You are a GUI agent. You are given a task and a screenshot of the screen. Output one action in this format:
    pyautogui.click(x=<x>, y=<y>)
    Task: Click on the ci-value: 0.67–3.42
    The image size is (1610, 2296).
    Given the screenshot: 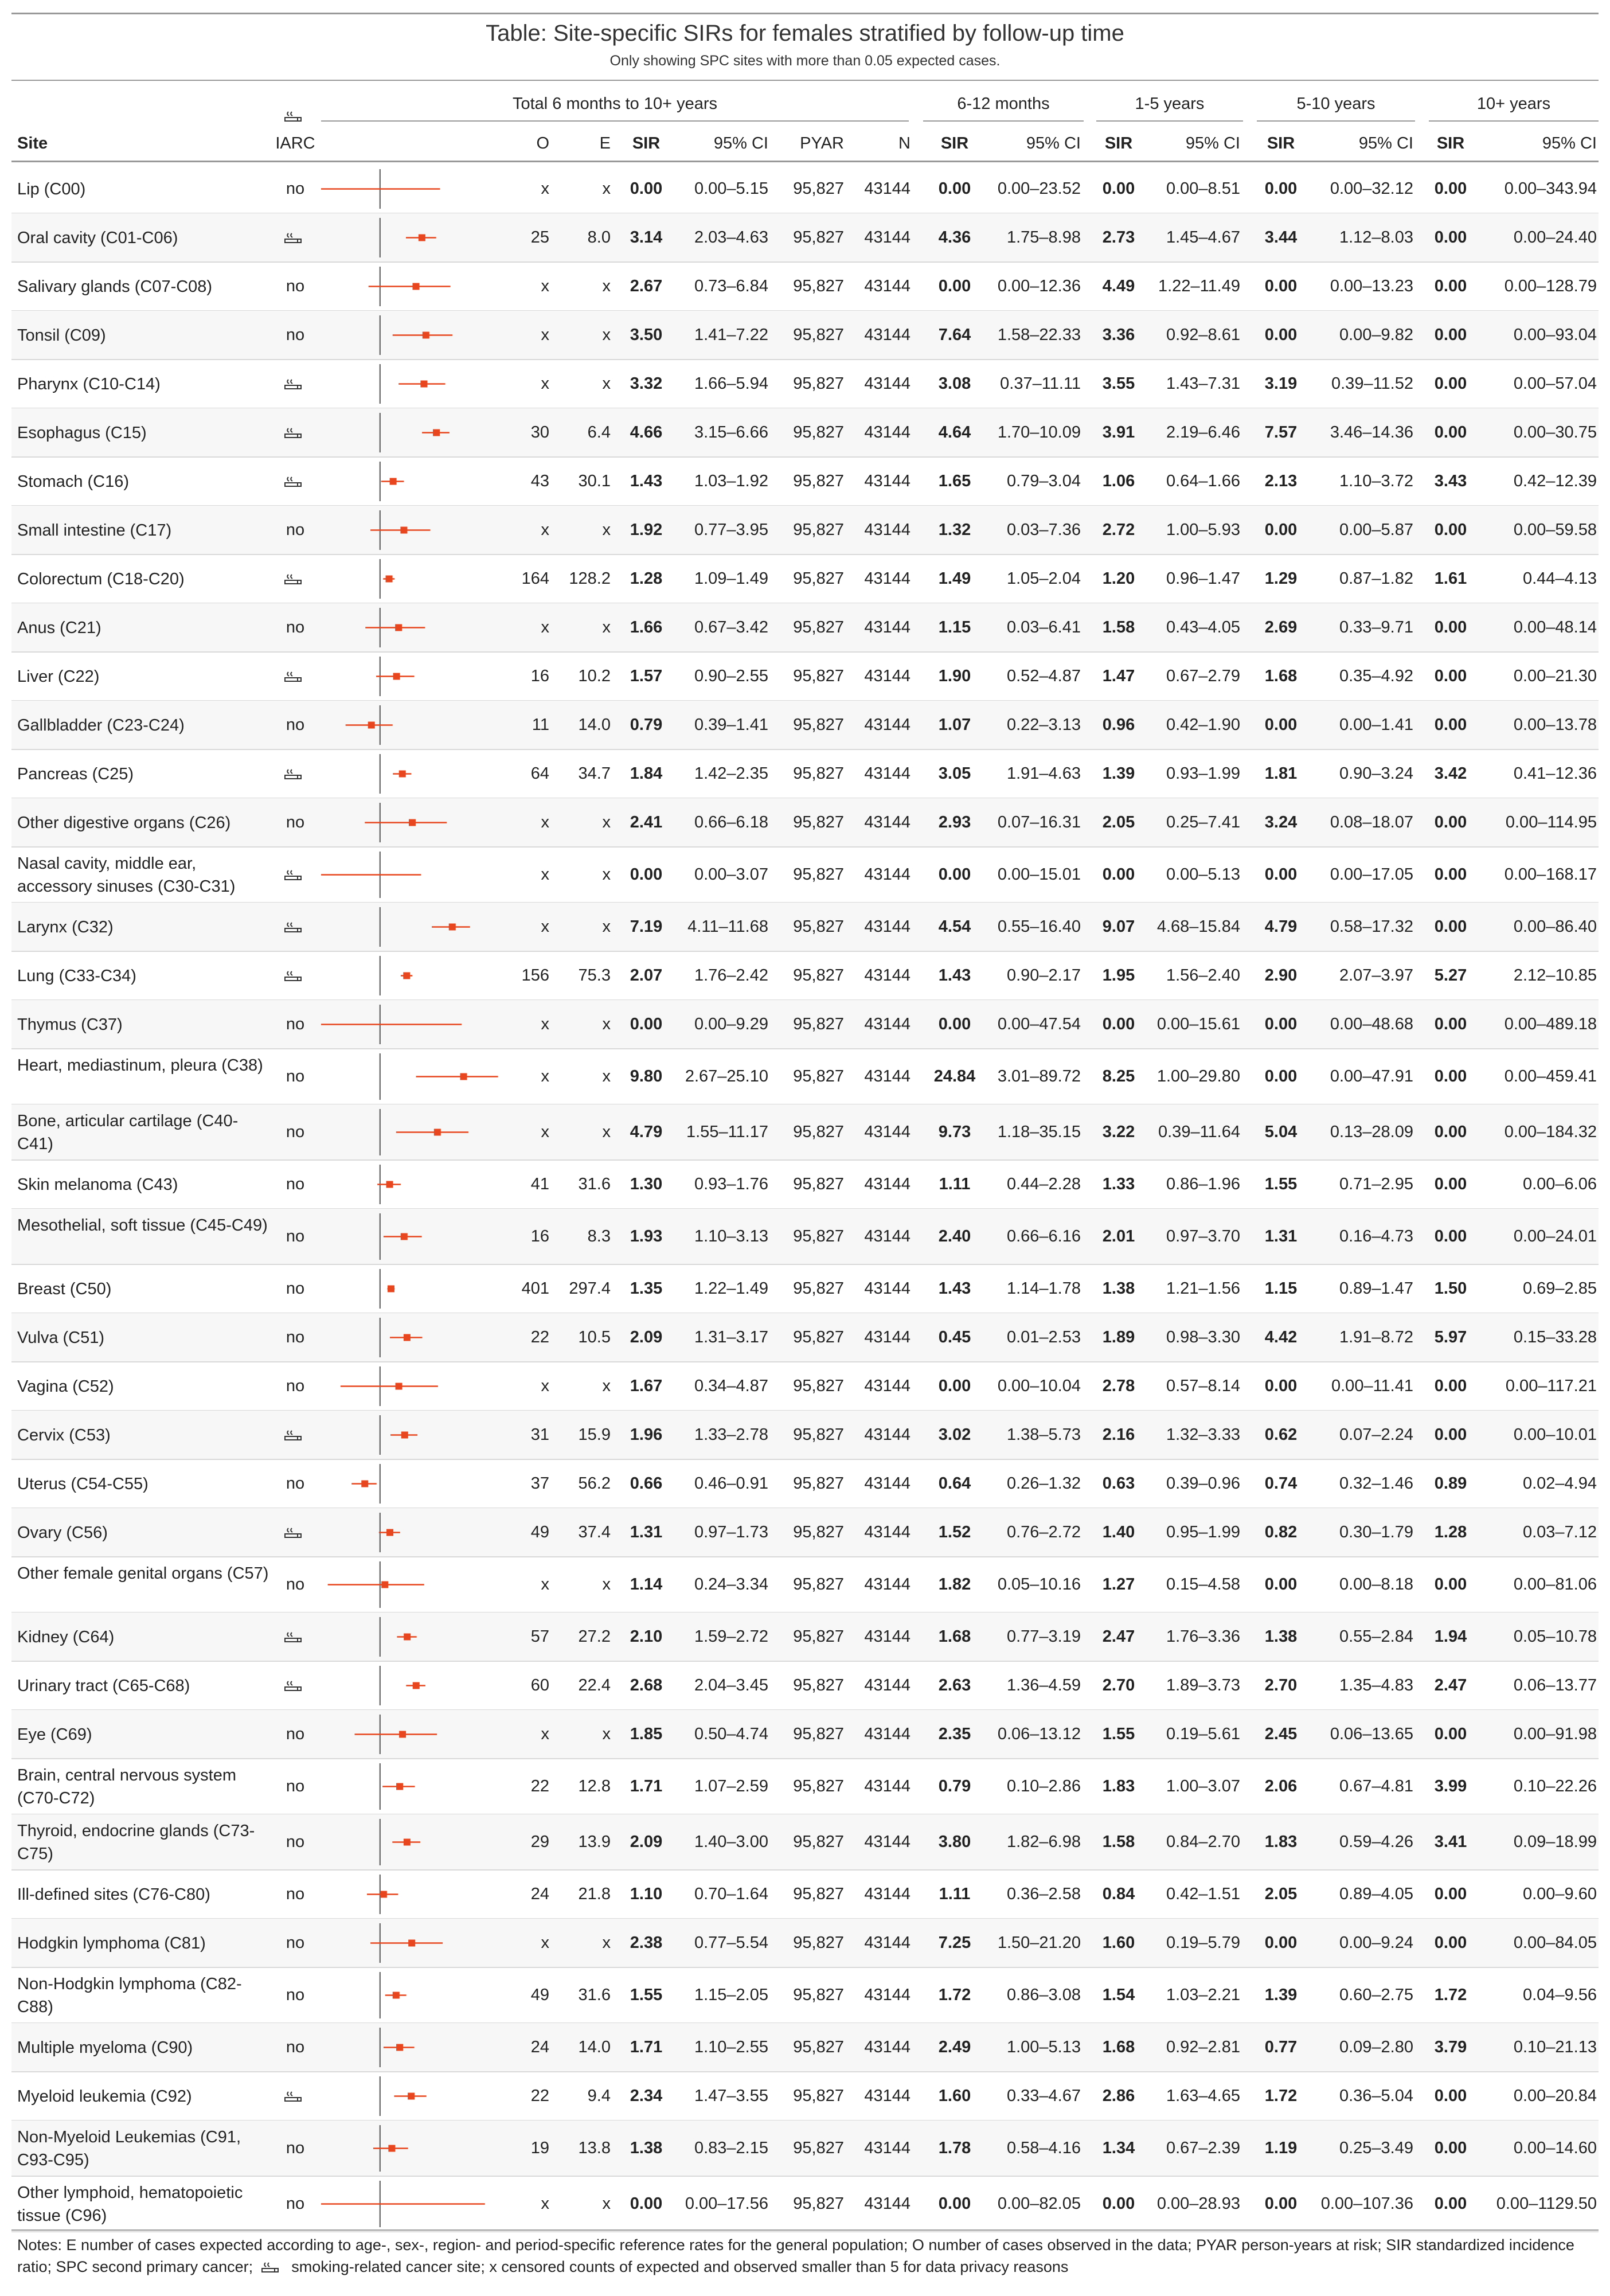 What is the action you would take?
    pyautogui.click(x=731, y=627)
    